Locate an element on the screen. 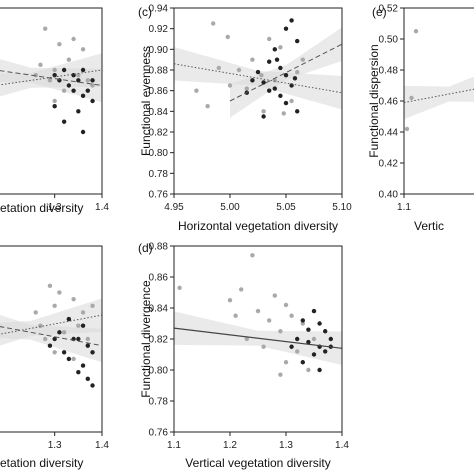 The width and height of the screenshot is (474, 474). x-axis-label: etation diversity is located at coordinates (41, 208).